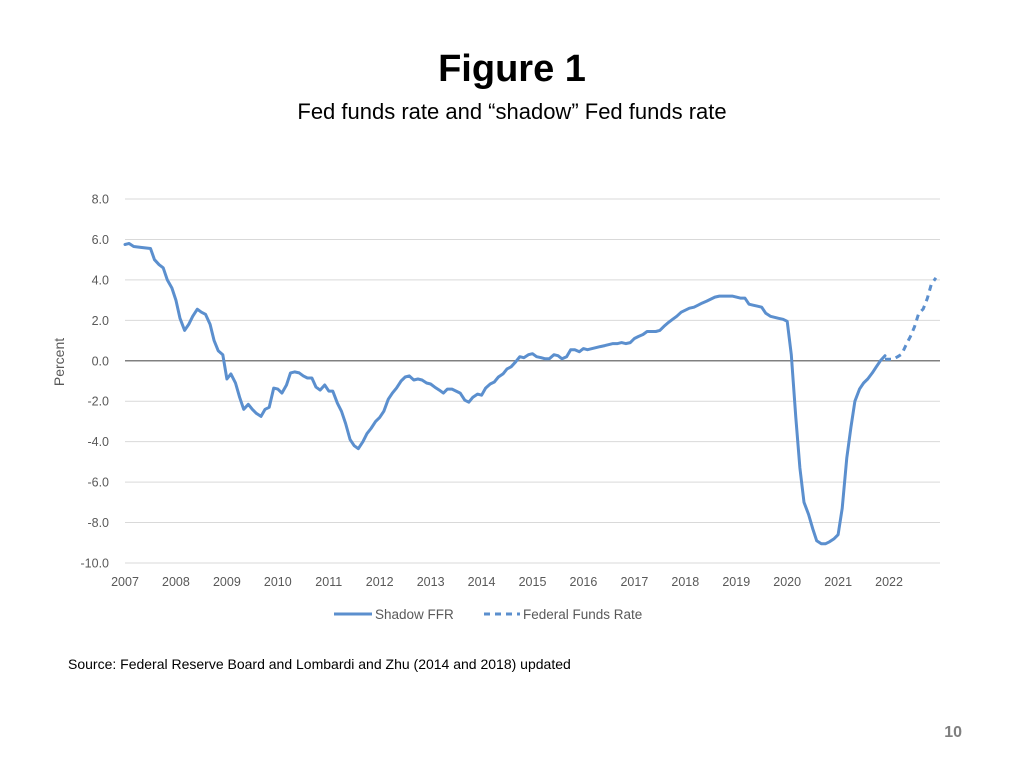 The image size is (1024, 768). Describe the element at coordinates (488, 614) in the screenshot. I see `legend: Shadow FFR Federal Funds Rate` at that location.